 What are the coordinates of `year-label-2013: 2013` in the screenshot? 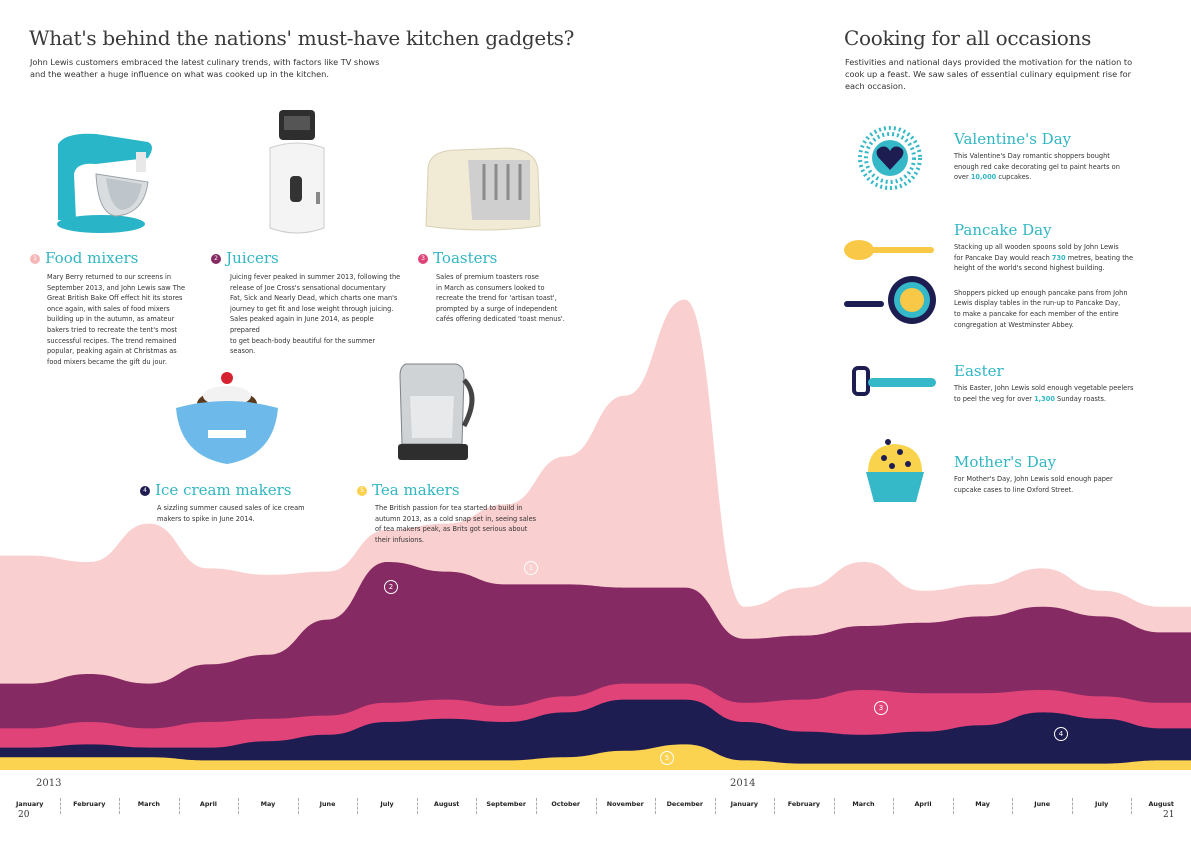 It's located at (49, 783).